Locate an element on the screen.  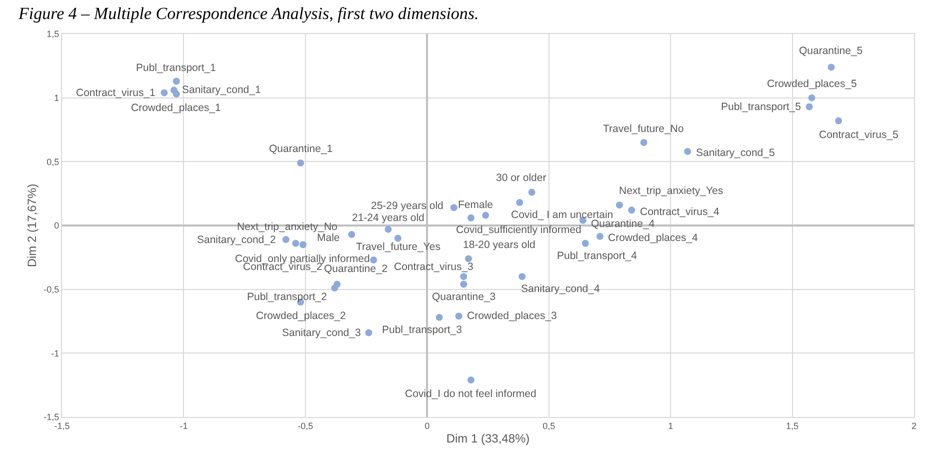
annotation: Next_trip_anxiety_Yes is located at coordinates (671, 191).